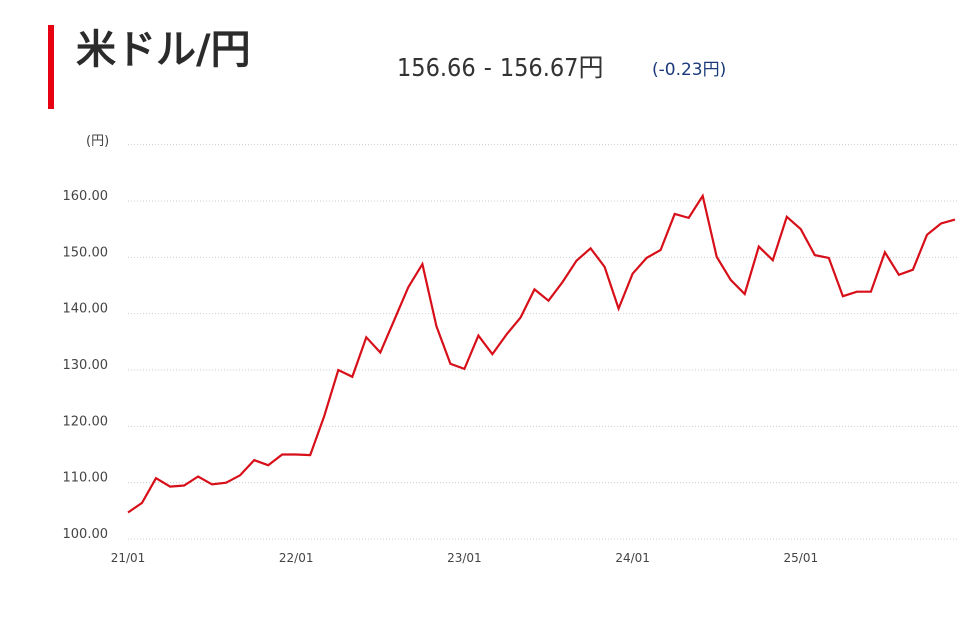  I want to click on ask-price: 156.67円, so click(551, 67).